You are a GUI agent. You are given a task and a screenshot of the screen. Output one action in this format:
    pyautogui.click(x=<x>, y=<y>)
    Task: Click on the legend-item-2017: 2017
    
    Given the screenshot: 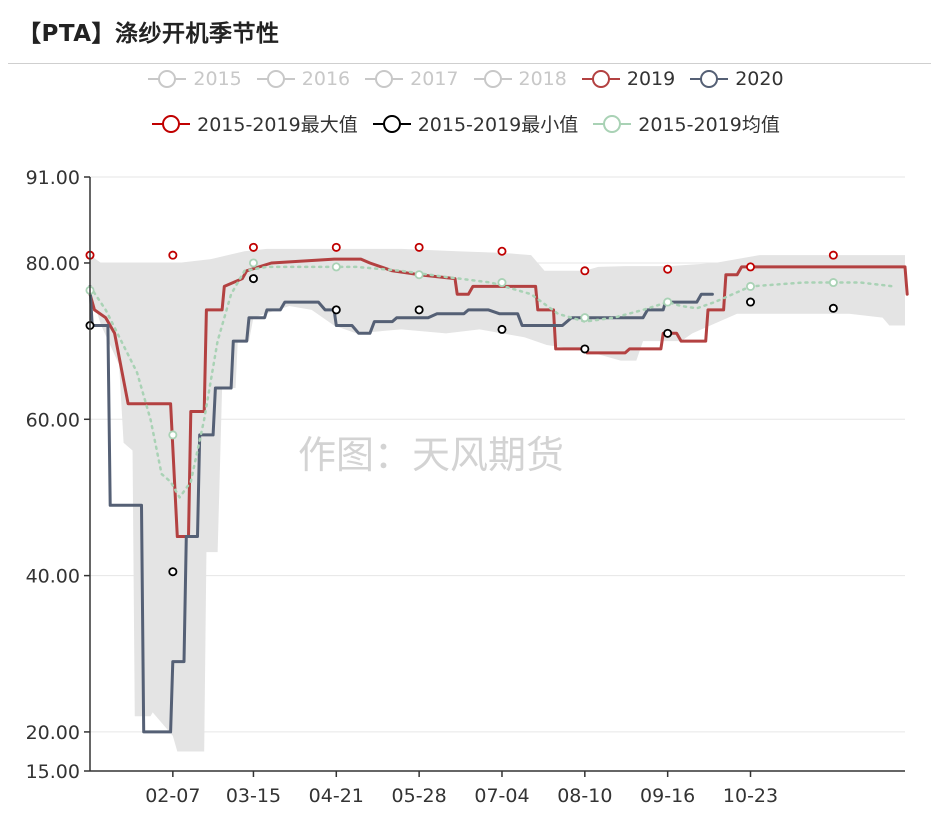 What is the action you would take?
    pyautogui.click(x=411, y=79)
    